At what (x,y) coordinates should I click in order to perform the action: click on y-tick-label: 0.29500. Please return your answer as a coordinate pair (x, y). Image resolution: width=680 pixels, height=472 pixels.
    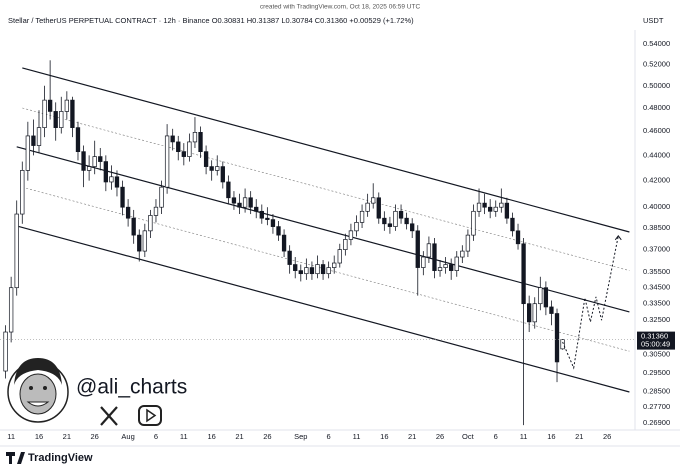
    Looking at the image, I should click on (656, 372).